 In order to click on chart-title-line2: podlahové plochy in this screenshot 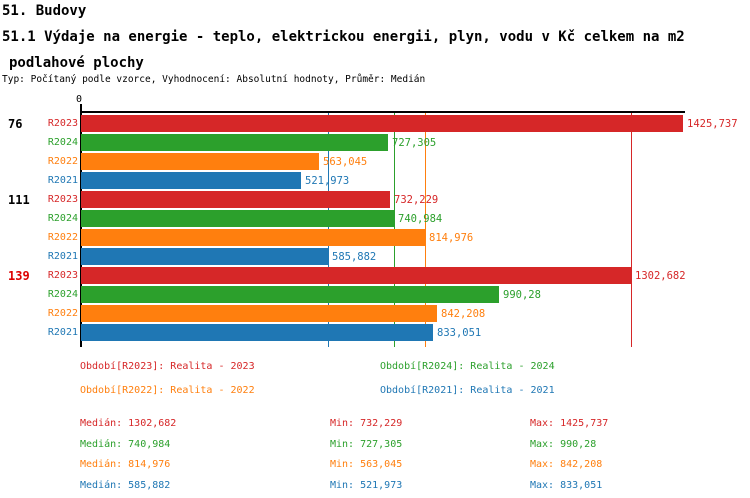, I will do `click(76, 63)`.